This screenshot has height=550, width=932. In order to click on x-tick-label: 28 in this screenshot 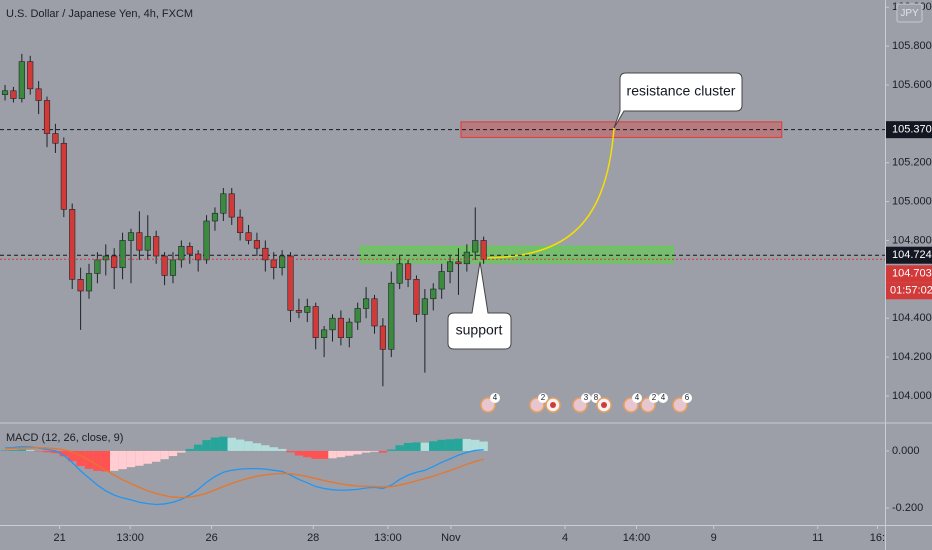, I will do `click(313, 538)`.